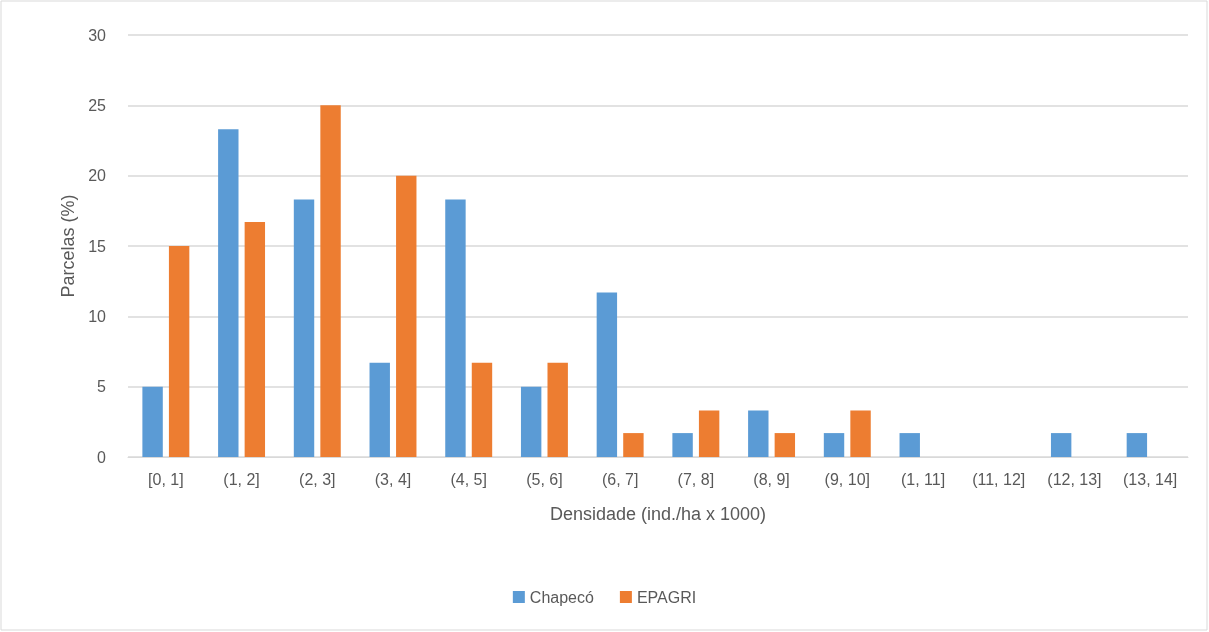 The image size is (1209, 632). Describe the element at coordinates (97, 35) in the screenshot. I see `y-tick-label: 30` at that location.